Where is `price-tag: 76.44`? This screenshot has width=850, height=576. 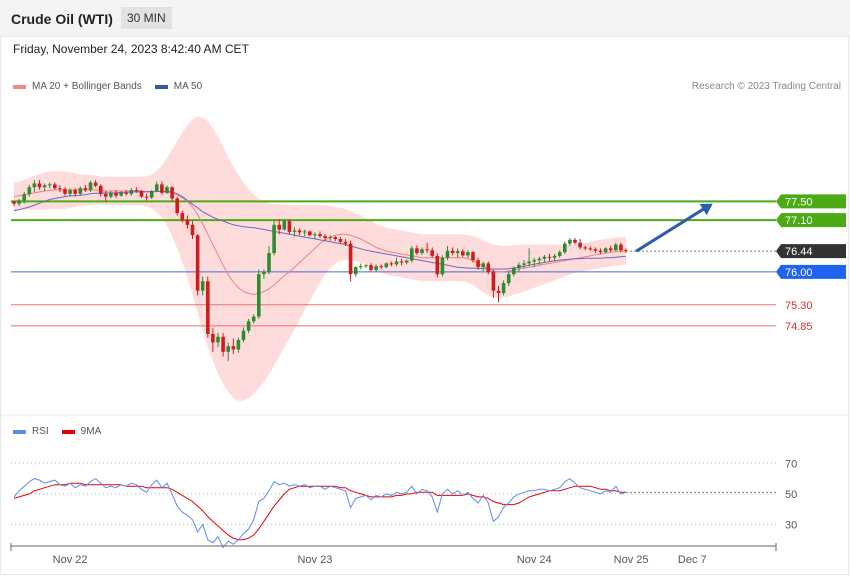
price-tag: 76.44 is located at coordinates (811, 251).